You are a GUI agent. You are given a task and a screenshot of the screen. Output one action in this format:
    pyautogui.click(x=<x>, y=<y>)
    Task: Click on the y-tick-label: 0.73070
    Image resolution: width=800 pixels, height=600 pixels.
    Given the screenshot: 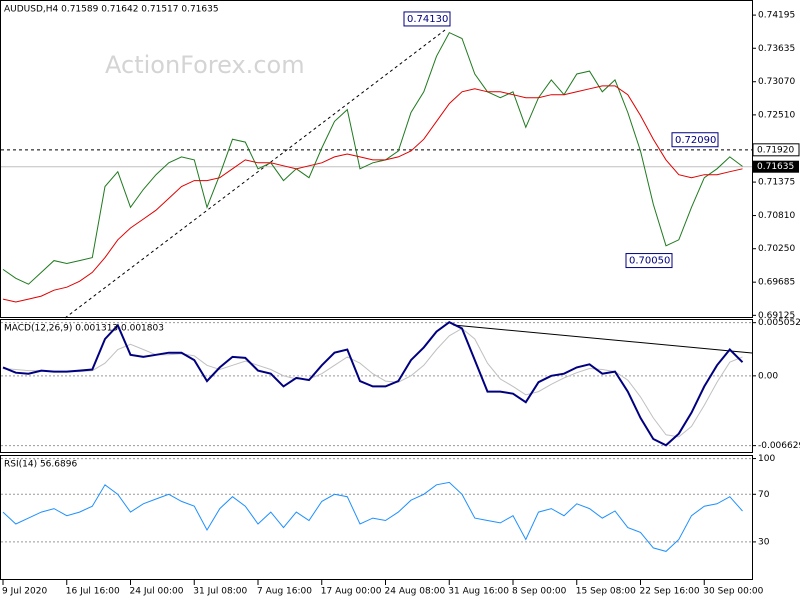 What is the action you would take?
    pyautogui.click(x=776, y=82)
    